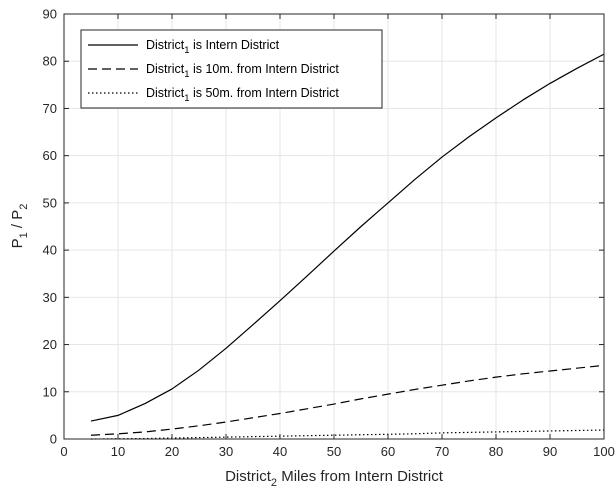 This screenshot has width=616, height=493. What do you see at coordinates (63, 451) in the screenshot?
I see `x-tick-label: 0` at bounding box center [63, 451].